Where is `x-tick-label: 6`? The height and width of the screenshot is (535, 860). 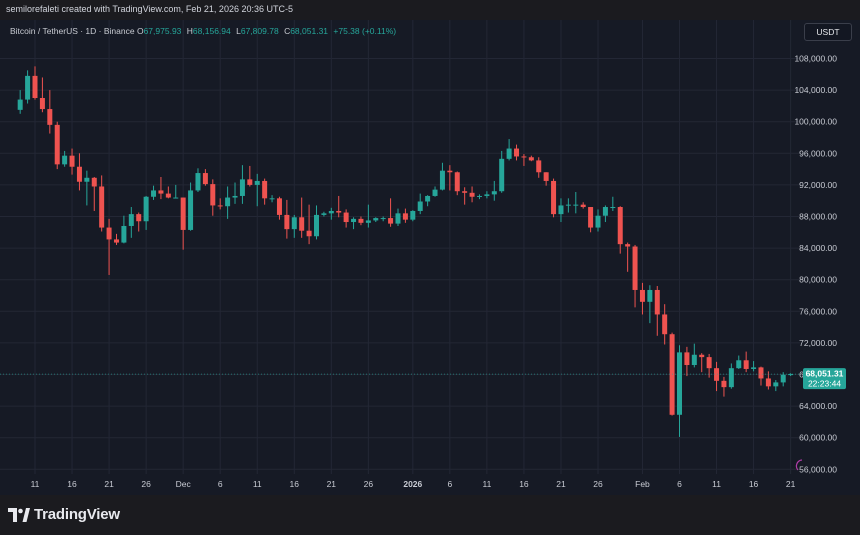
x-tick-label: 6 is located at coordinates (449, 484).